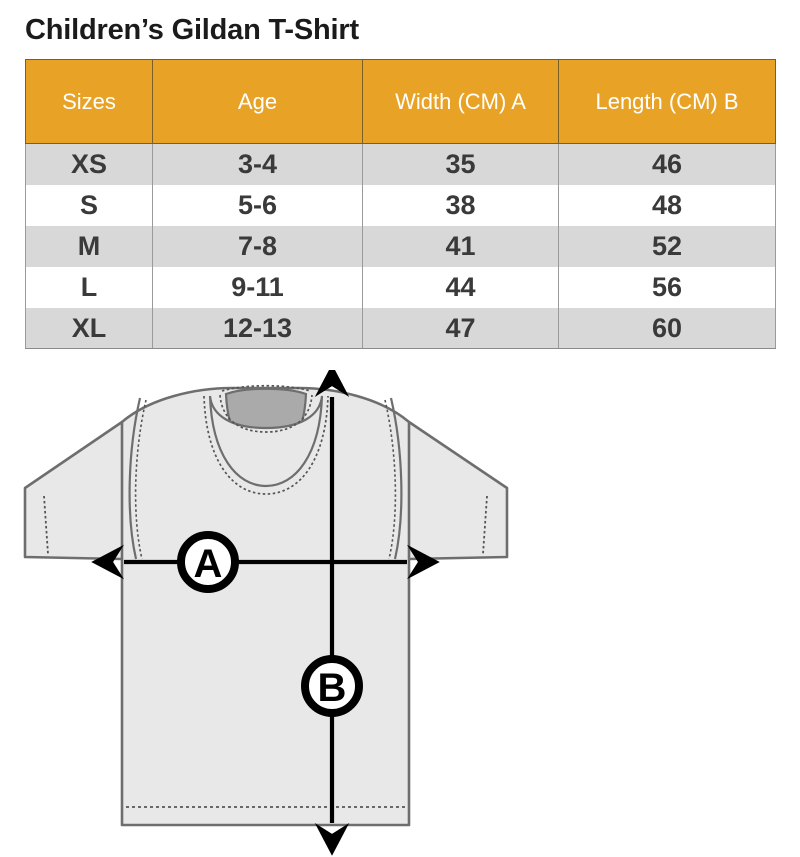 The image size is (800, 857). I want to click on cell-age: 12-13, so click(257, 328).